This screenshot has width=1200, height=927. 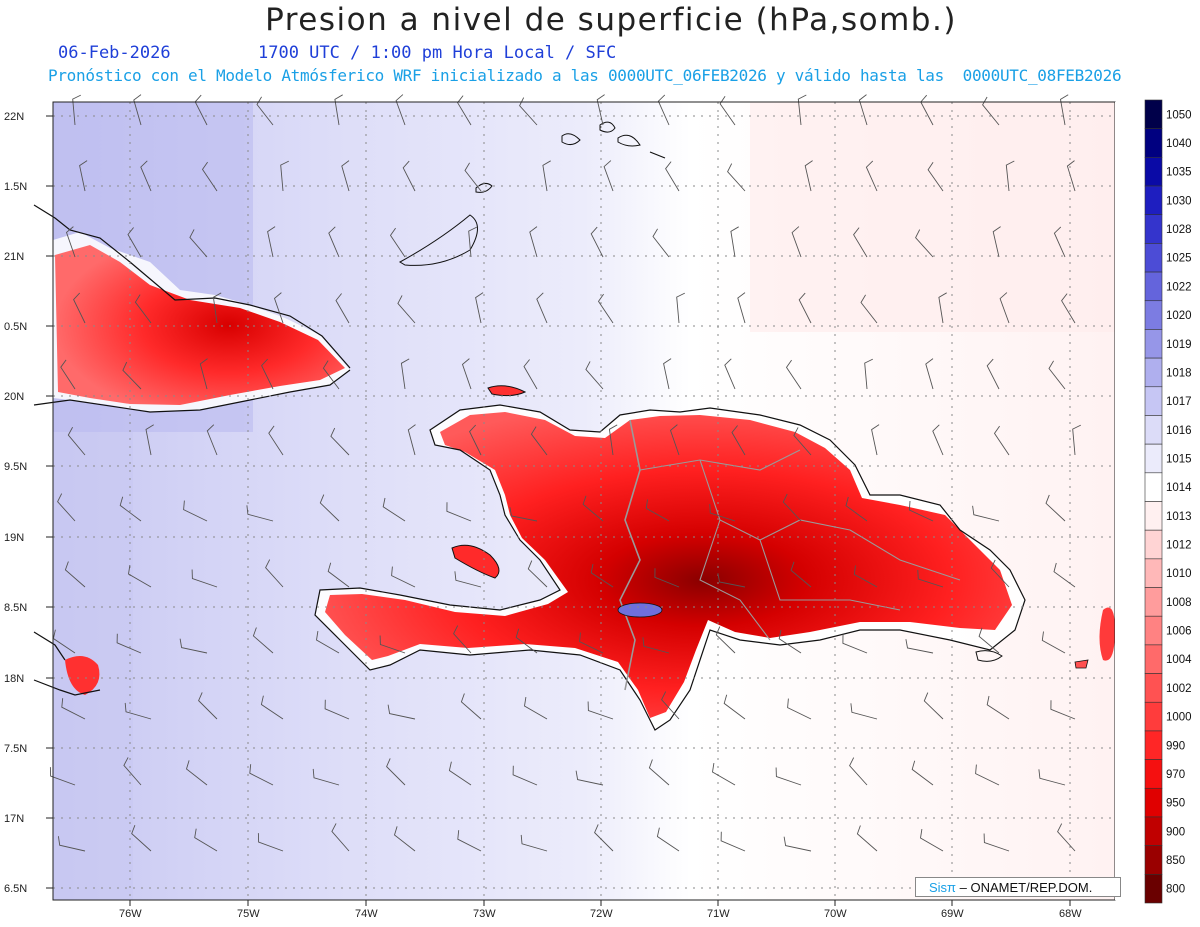 What do you see at coordinates (1179, 546) in the screenshot?
I see `colorbar-label: 1012` at bounding box center [1179, 546].